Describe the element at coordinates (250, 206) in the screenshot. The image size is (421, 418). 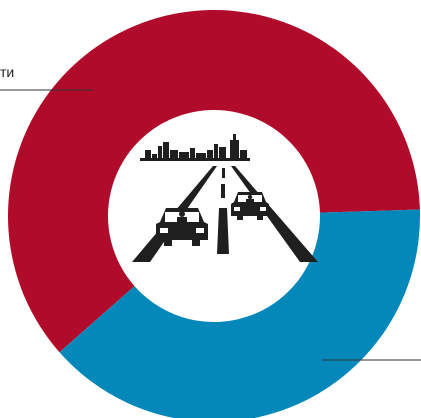
I see `rear-car-icon` at that location.